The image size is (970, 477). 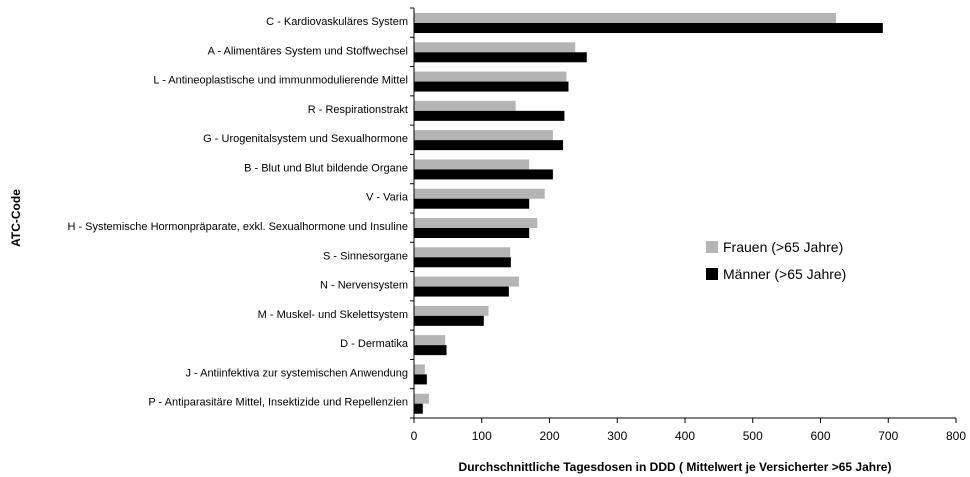 What do you see at coordinates (337, 22) in the screenshot?
I see `category-label: C - Kardiovaskuläres System` at bounding box center [337, 22].